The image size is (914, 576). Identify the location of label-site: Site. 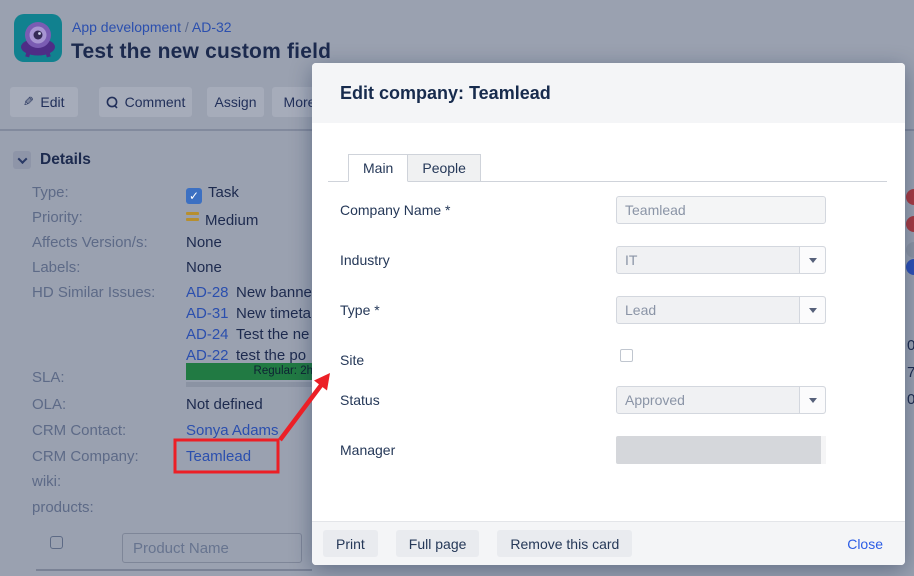
(352, 360).